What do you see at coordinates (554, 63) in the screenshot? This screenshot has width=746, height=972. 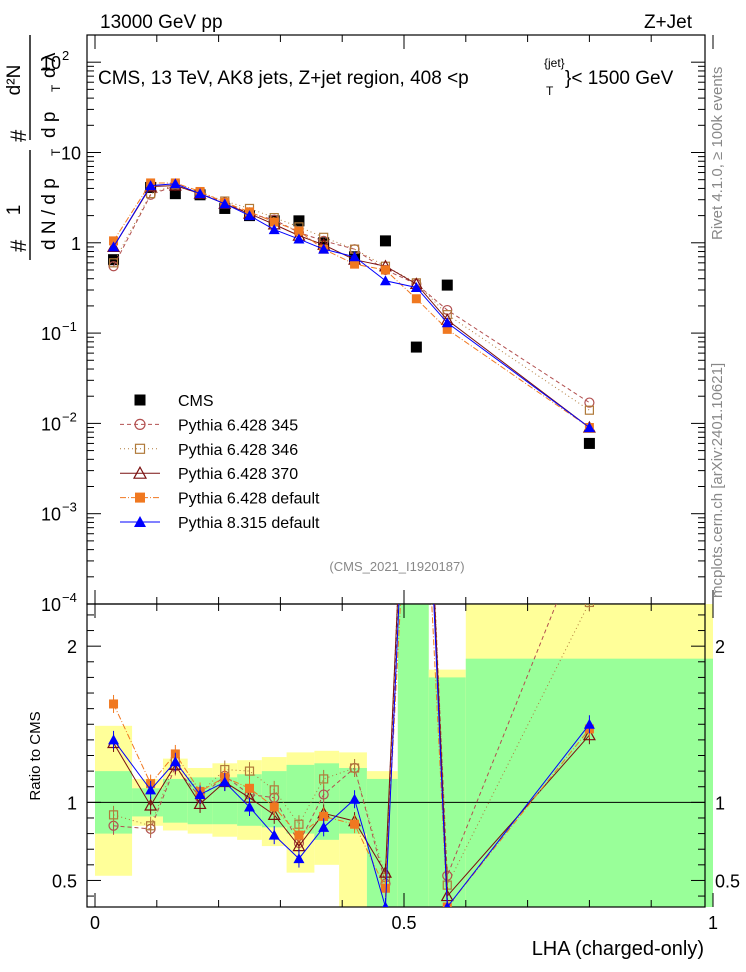 I see `chart-title-sup: {jet}` at bounding box center [554, 63].